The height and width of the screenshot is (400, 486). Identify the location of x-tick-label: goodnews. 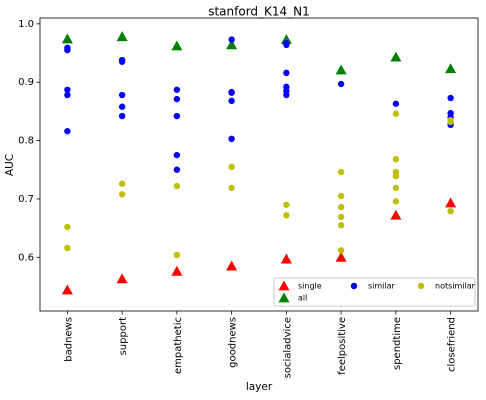
(233, 342).